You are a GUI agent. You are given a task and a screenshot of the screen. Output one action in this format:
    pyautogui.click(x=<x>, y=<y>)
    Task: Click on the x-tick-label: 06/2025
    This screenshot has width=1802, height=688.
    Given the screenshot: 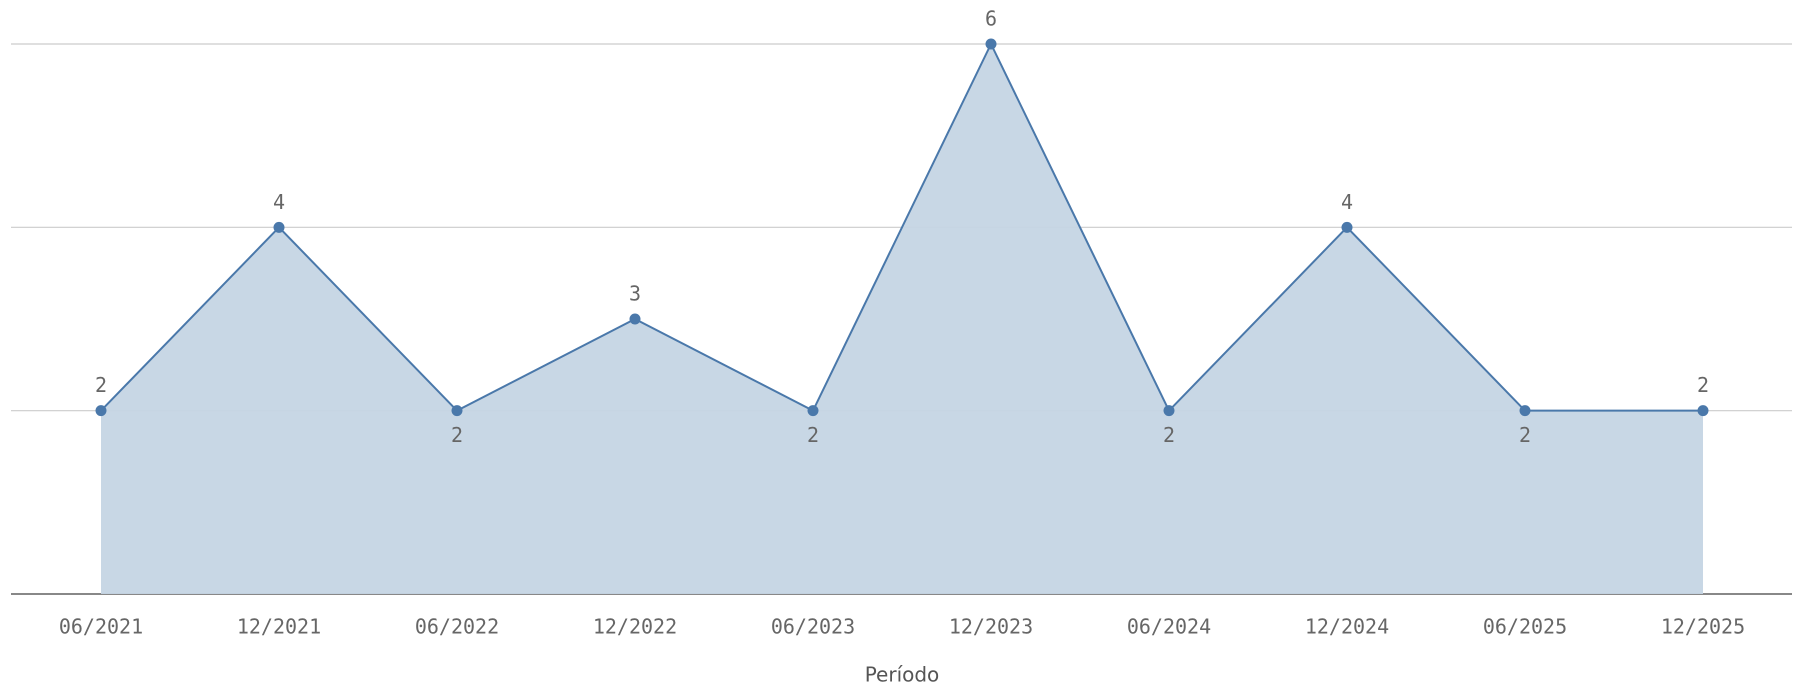 What is the action you would take?
    pyautogui.click(x=1525, y=627)
    